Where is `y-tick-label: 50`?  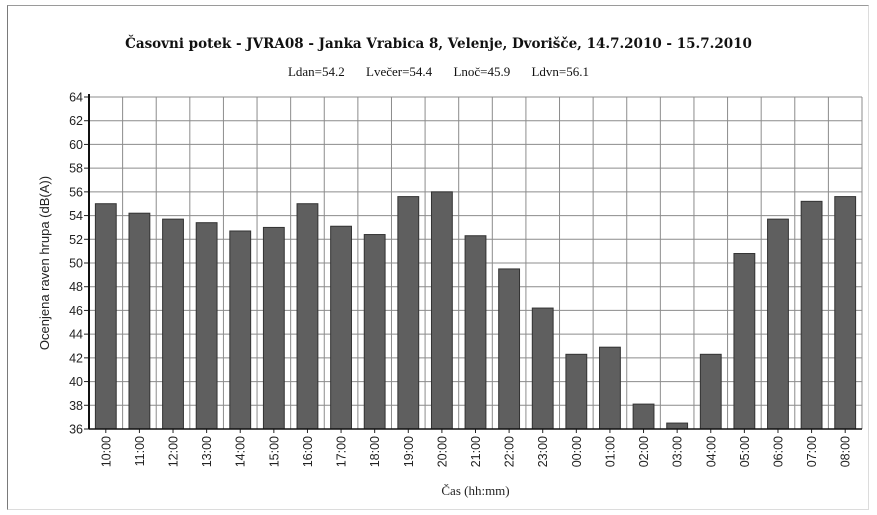 y-tick-label: 50 is located at coordinates (76, 264).